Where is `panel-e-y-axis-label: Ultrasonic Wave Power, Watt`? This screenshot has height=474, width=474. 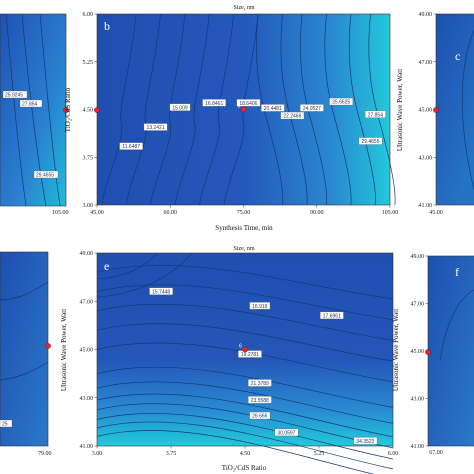 panel-e-y-axis-label: Ultrasonic Wave Power, Watt is located at coordinates (64, 350).